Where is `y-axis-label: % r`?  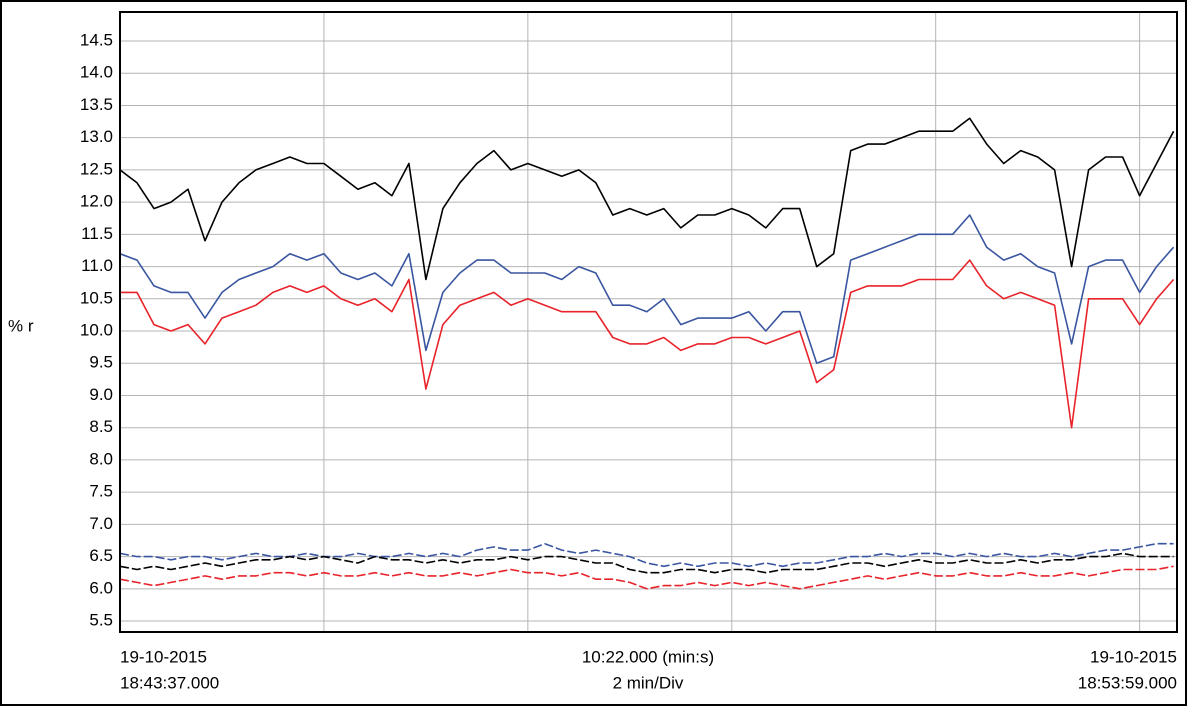 y-axis-label: % r is located at coordinates (21, 325).